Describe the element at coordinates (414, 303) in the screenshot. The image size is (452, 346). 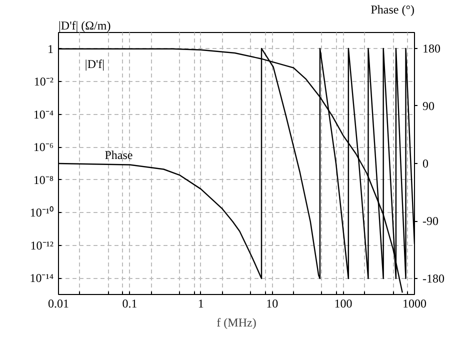
I see `x-tick-label: 1000` at that location.